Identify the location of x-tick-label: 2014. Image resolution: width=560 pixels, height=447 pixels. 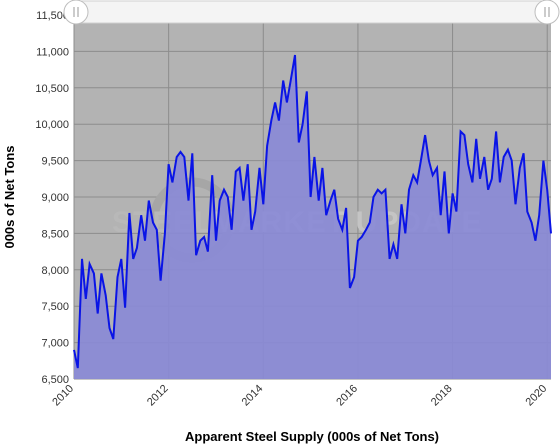
(253, 396).